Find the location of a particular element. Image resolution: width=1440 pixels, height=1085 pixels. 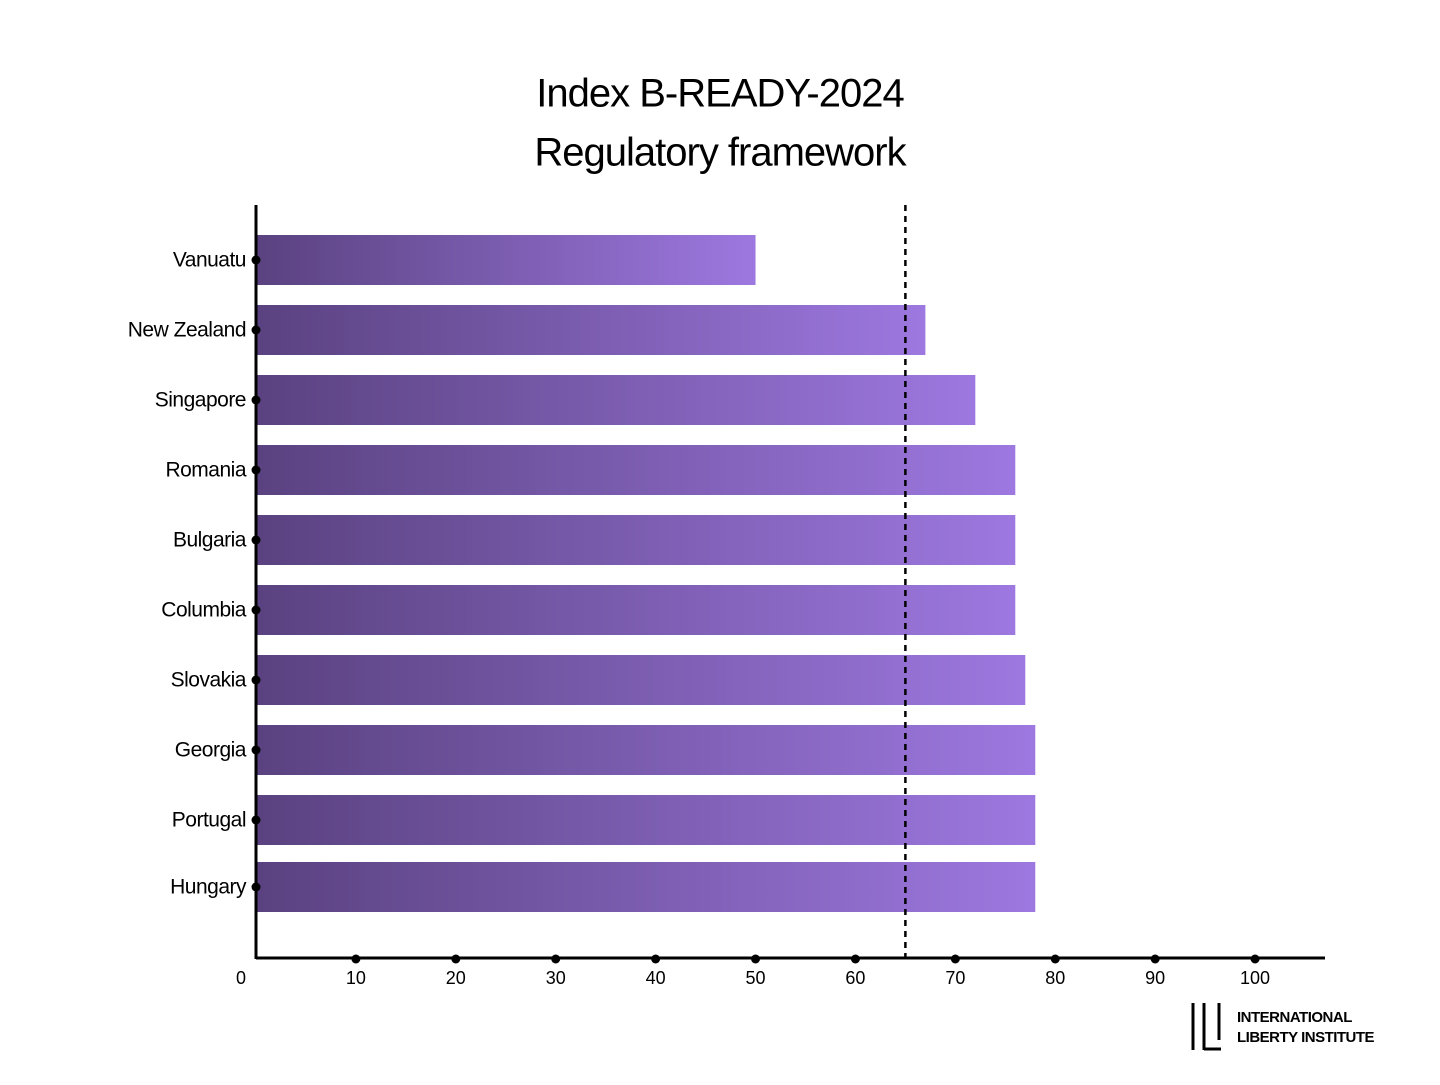

y-tick-label: Romania is located at coordinates (205, 470).